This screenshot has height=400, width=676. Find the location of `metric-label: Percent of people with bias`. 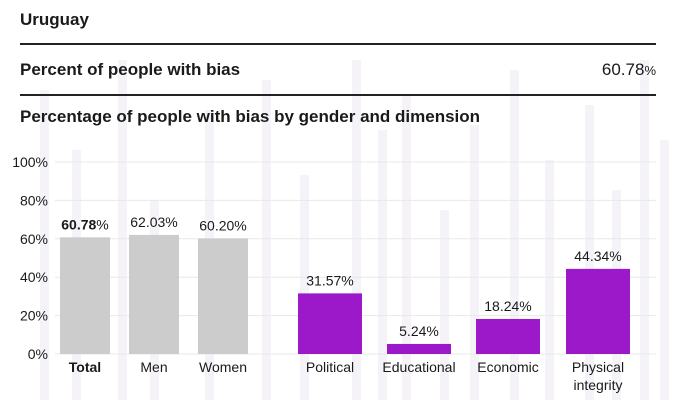

metric-label: Percent of people with bias is located at coordinates (130, 69).